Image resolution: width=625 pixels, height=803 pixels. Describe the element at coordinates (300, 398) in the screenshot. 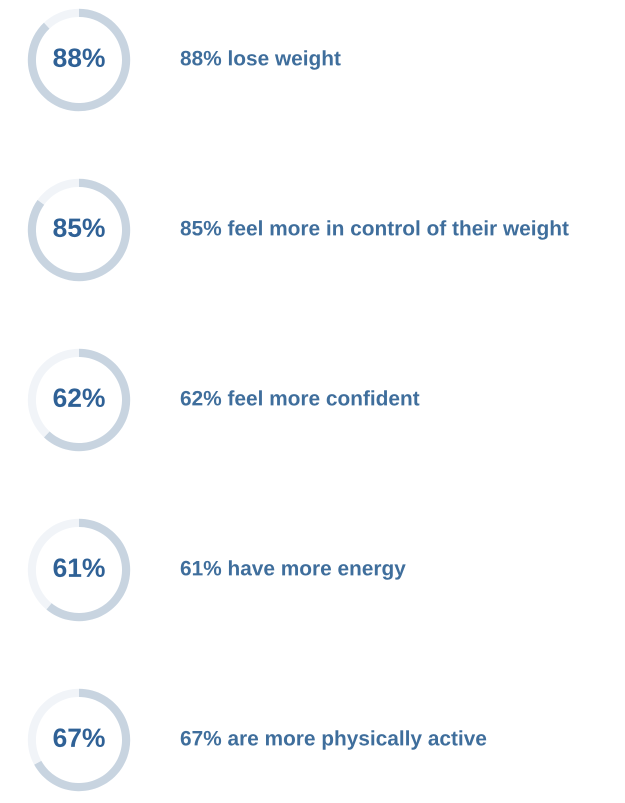

I see `text: 62% feel more confident` at that location.